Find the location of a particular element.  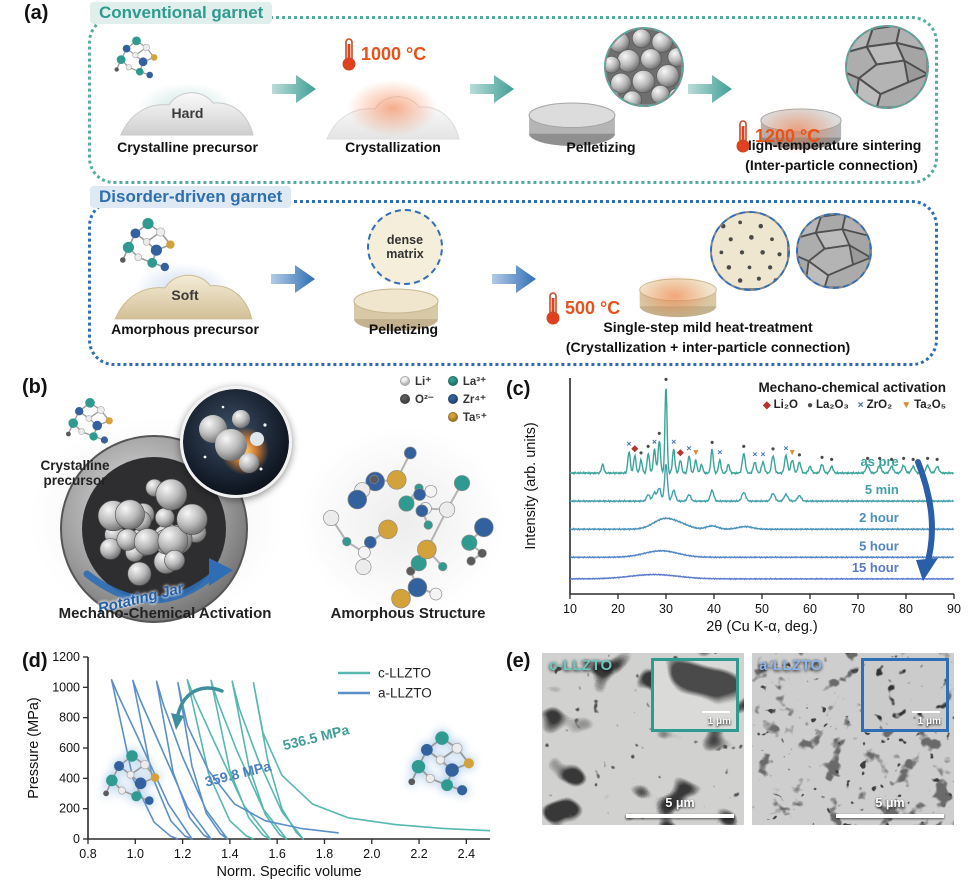

panel-label-a: (a) is located at coordinates (36, 13).